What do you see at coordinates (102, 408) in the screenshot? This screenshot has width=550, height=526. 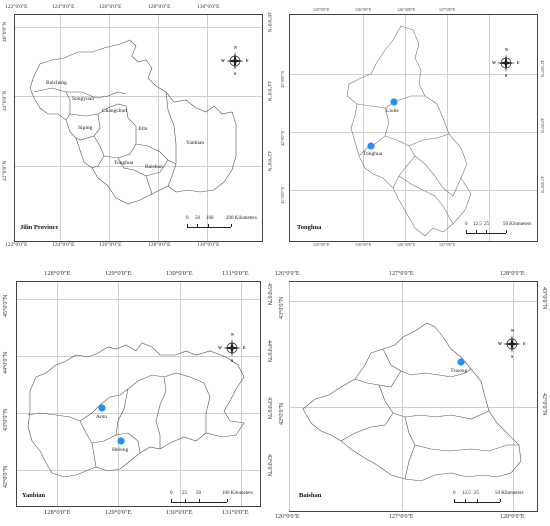 I see `city-marker-antu` at bounding box center [102, 408].